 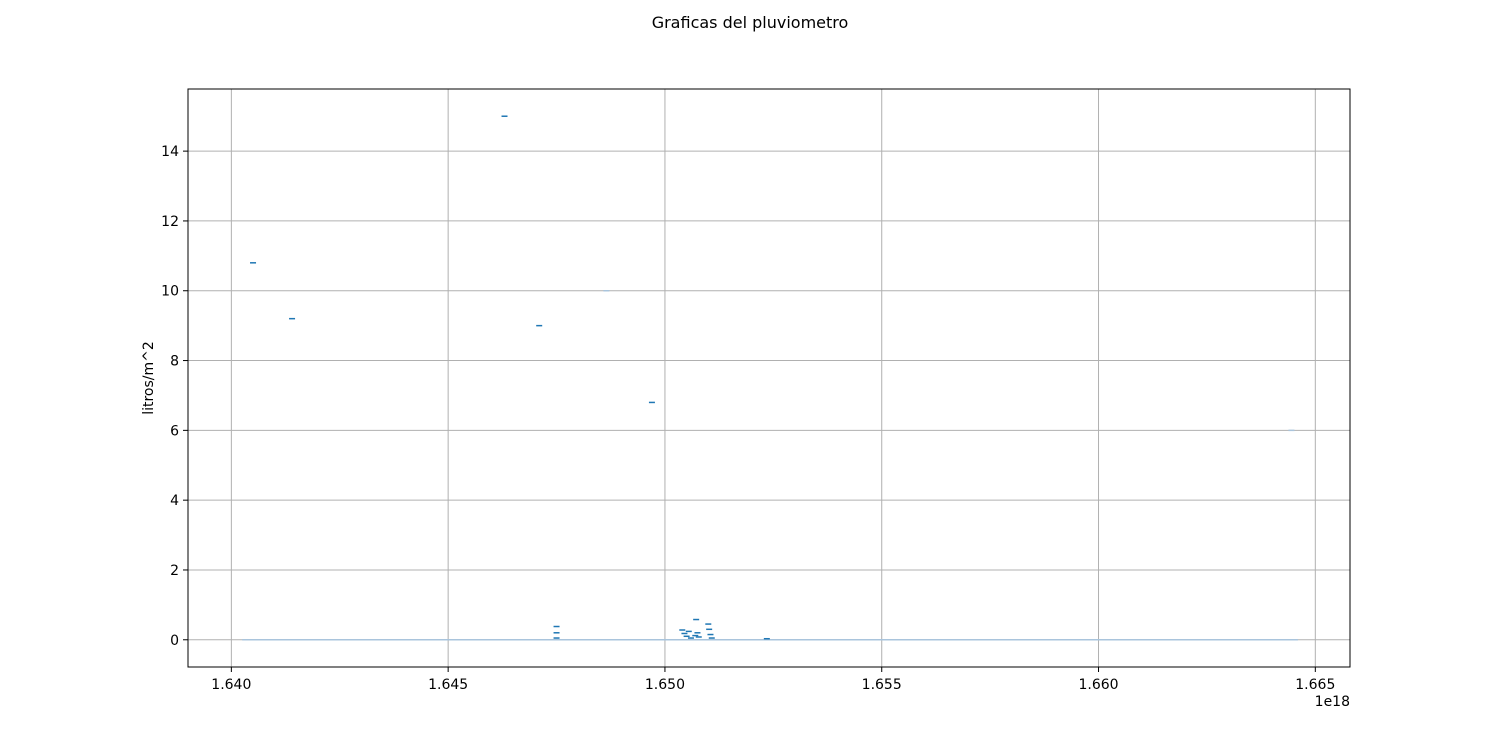 What do you see at coordinates (448, 685) in the screenshot?
I see `x-tick-label: 1.645` at bounding box center [448, 685].